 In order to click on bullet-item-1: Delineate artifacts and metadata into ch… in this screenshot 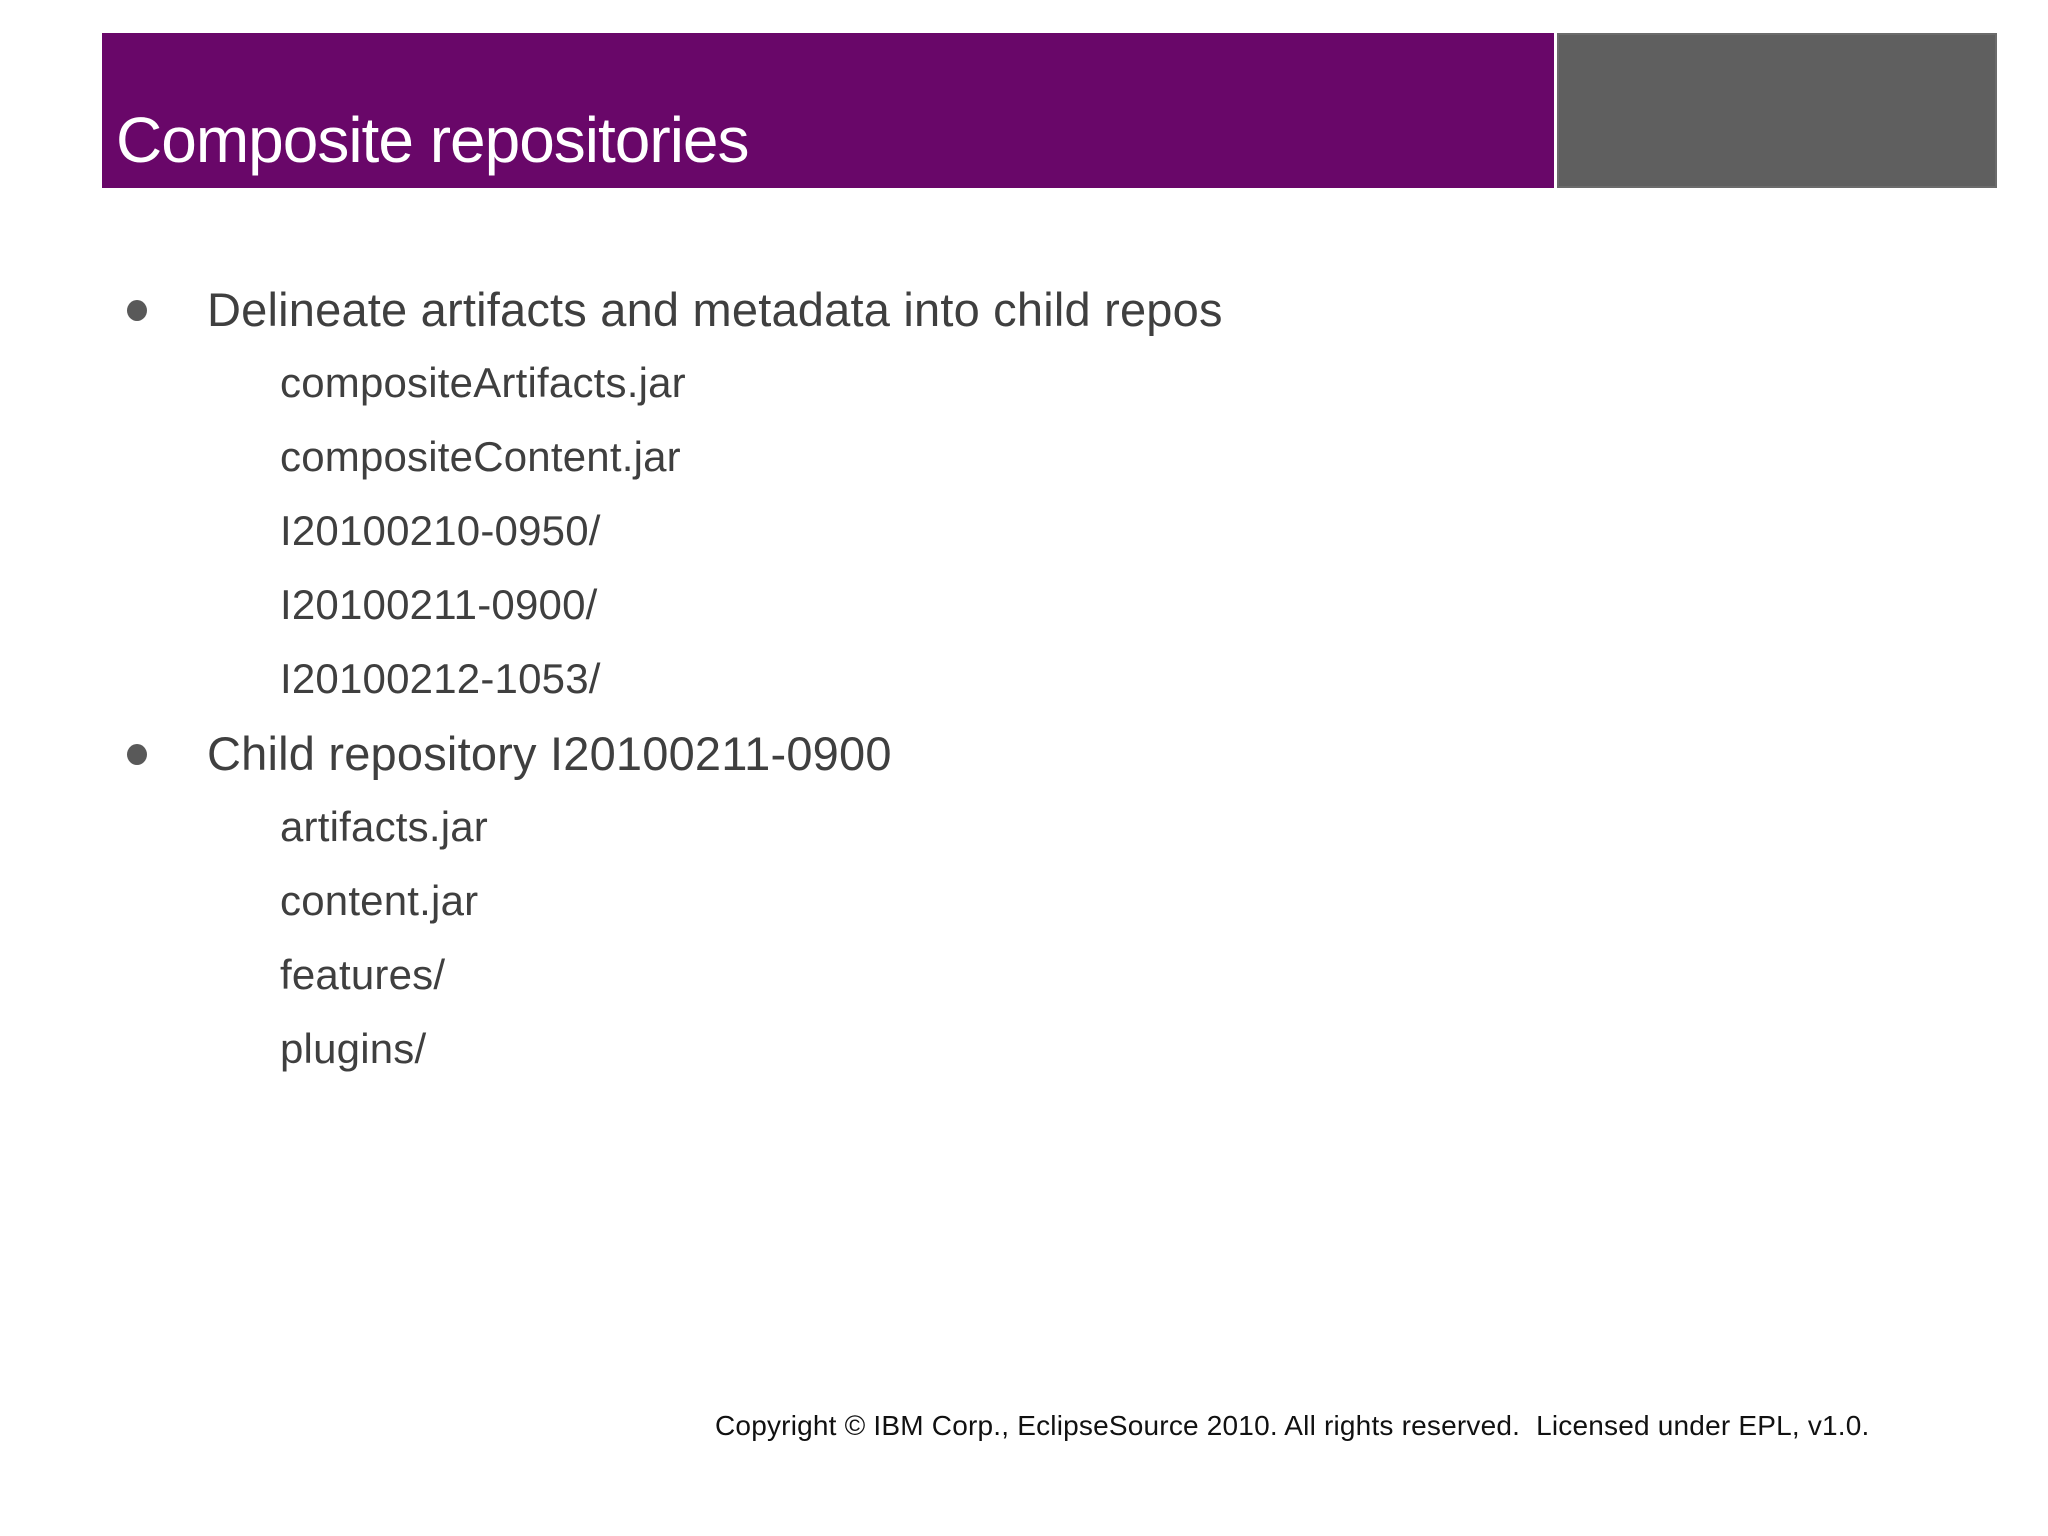, I will do `click(1027, 309)`.